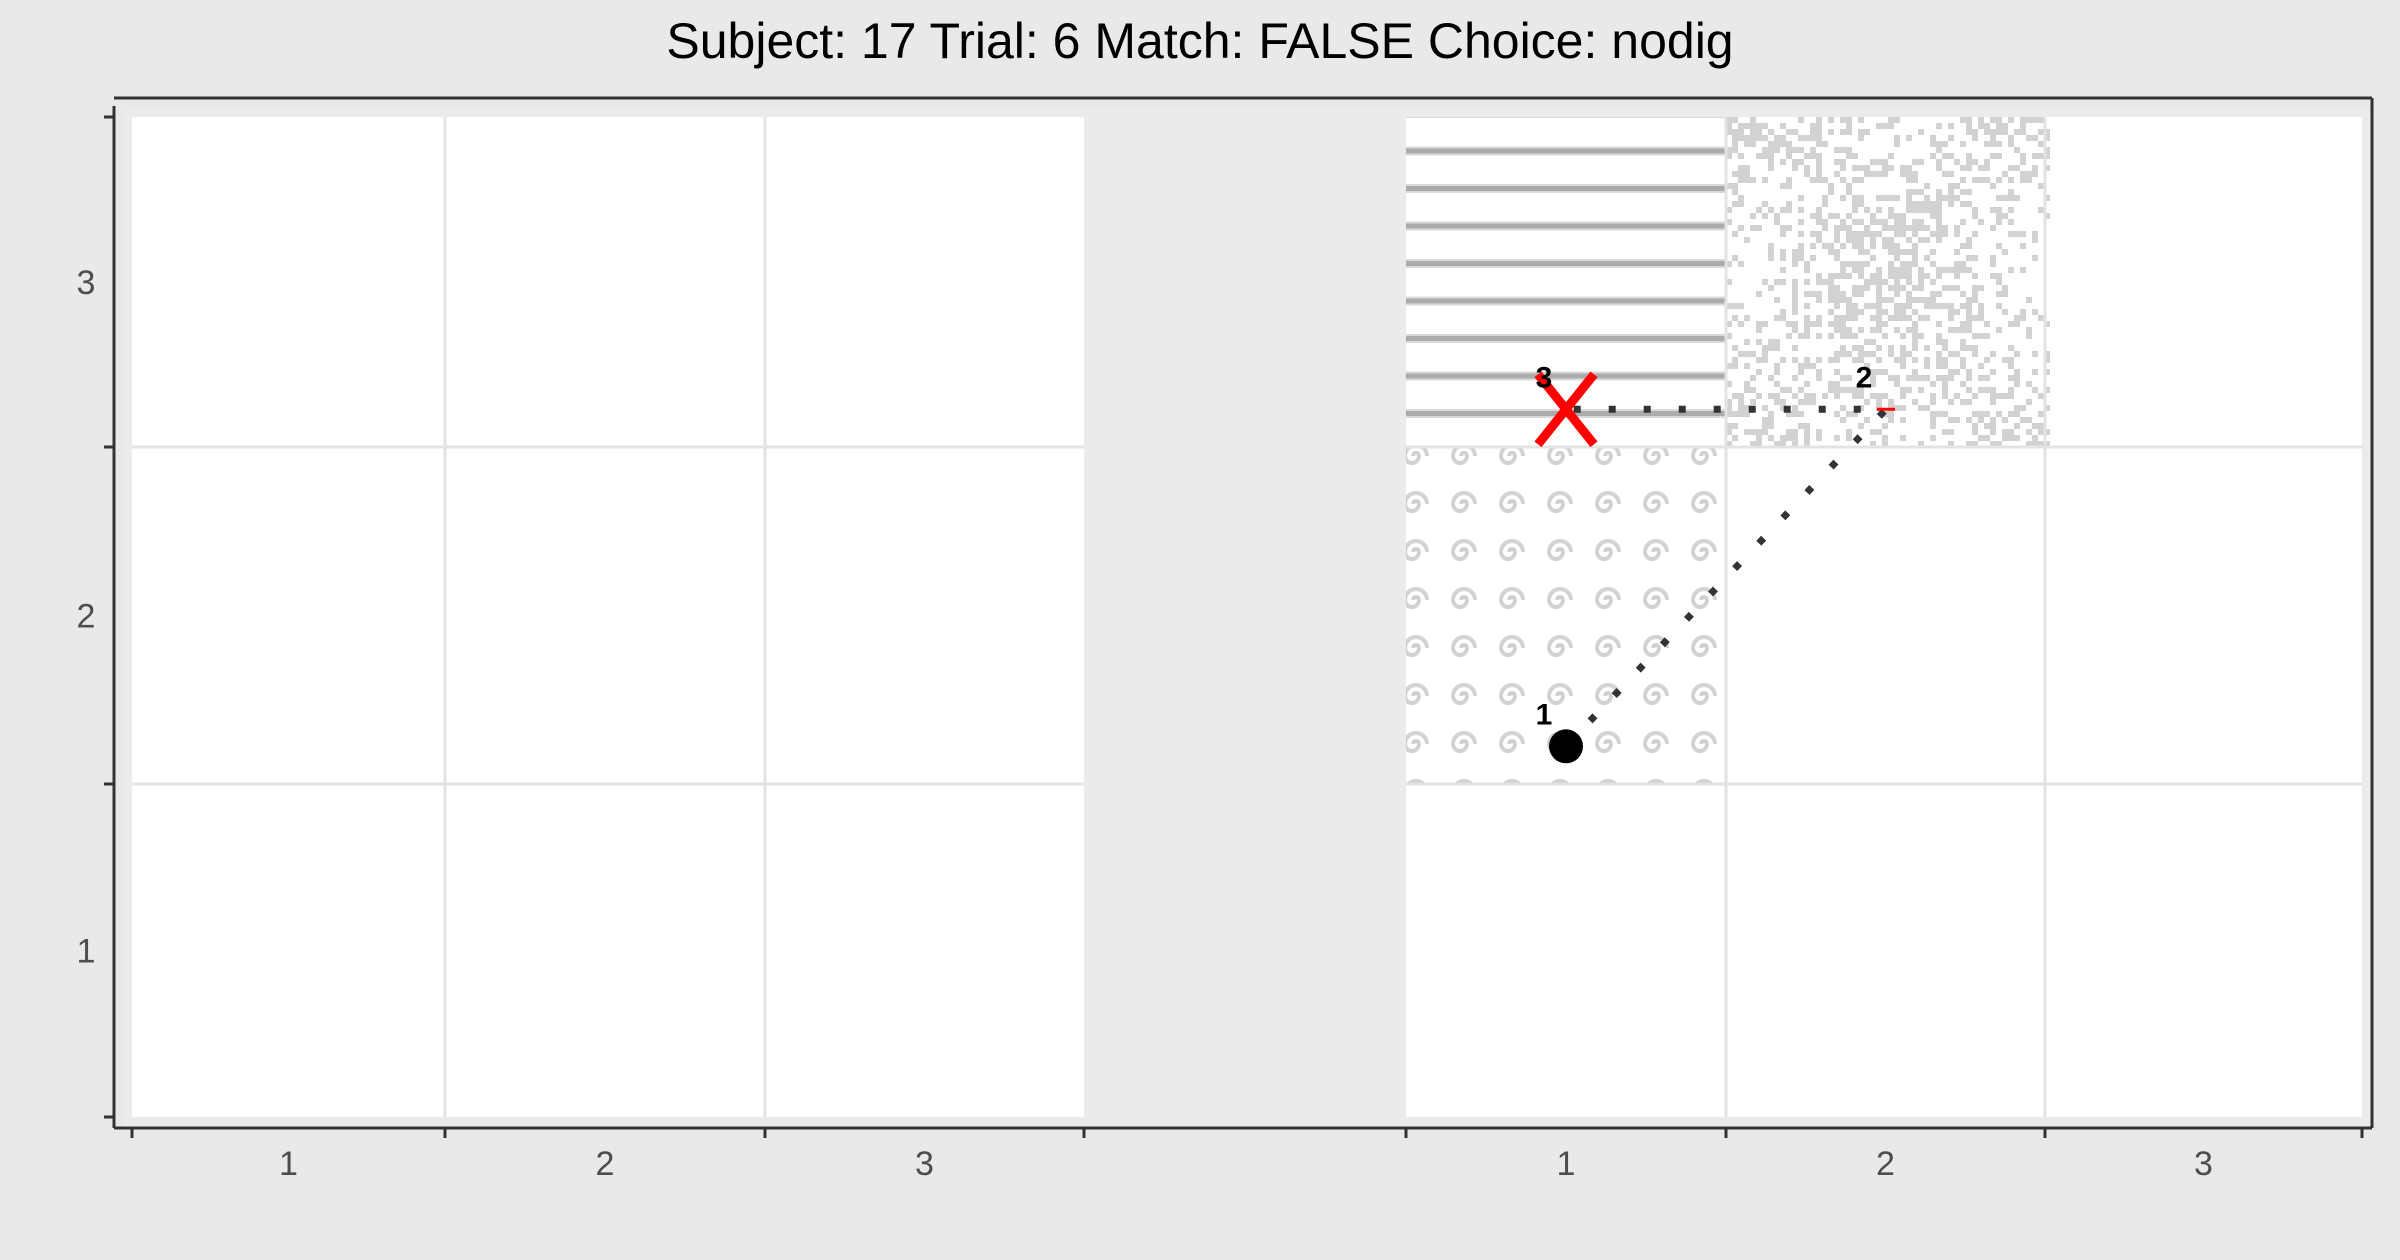 The width and height of the screenshot is (2400, 1260). I want to click on swirls-texture-cell, so click(1566, 615).